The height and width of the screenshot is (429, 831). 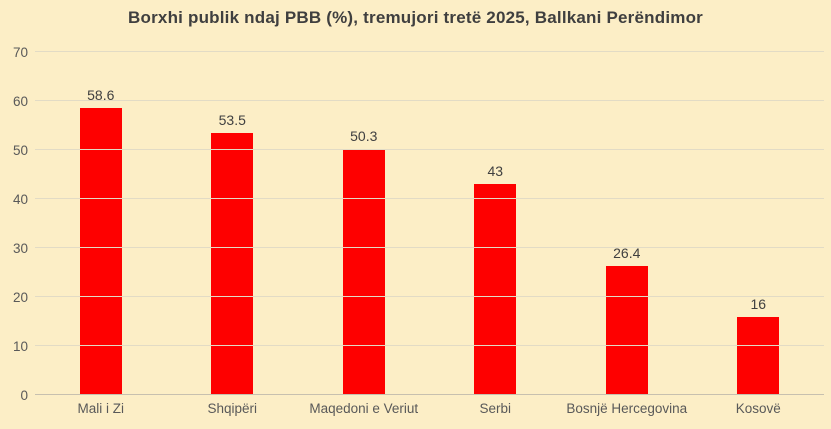 I want to click on y-tick-label: 50, so click(x=20, y=150).